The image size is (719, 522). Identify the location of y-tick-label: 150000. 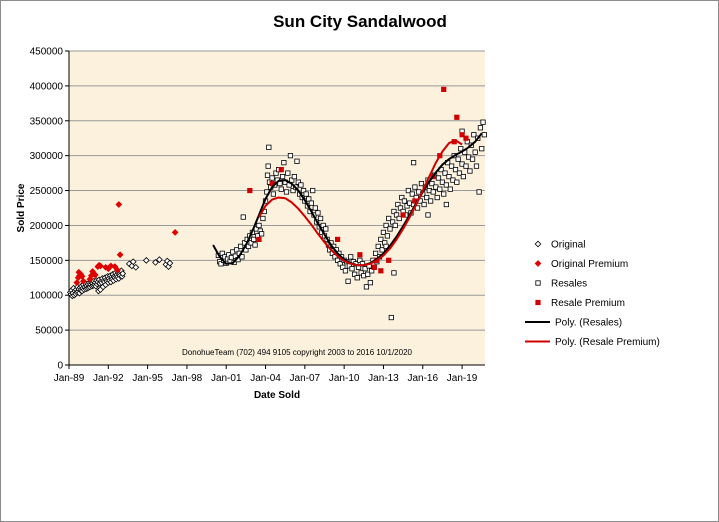
(47, 261).